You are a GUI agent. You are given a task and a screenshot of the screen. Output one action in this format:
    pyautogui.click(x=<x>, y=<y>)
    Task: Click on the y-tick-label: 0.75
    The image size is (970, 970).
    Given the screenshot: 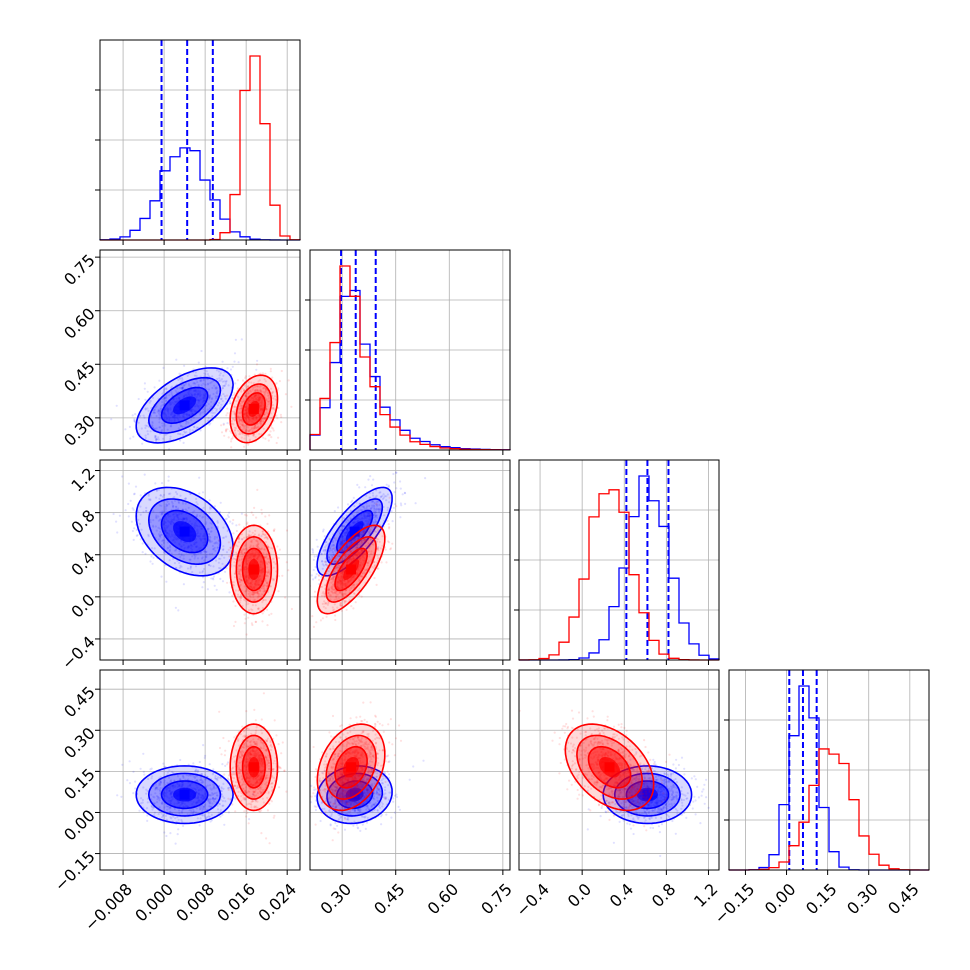 What is the action you would take?
    pyautogui.click(x=79, y=269)
    